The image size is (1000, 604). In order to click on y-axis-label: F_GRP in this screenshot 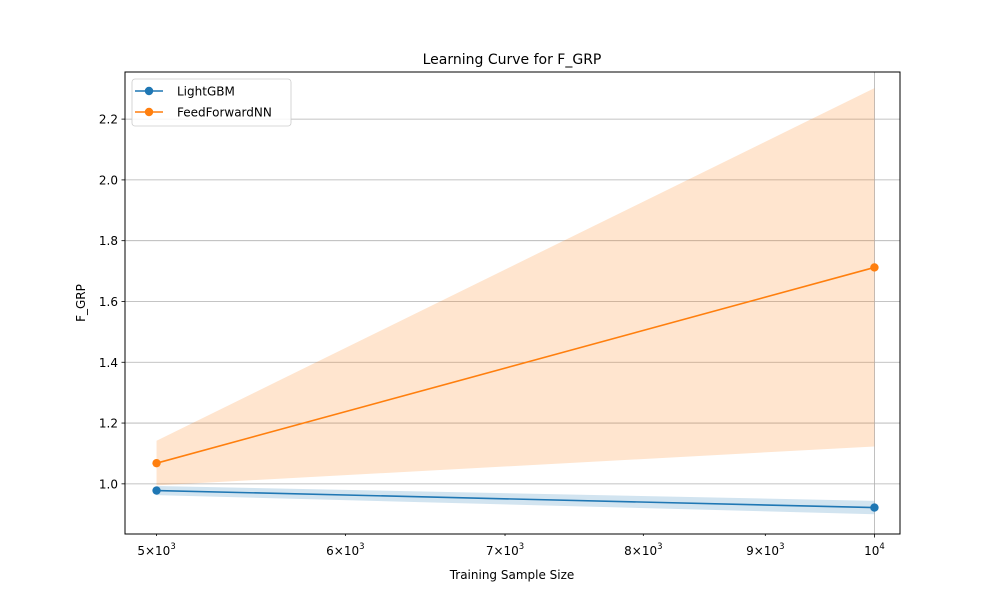, I will do `click(81, 303)`.